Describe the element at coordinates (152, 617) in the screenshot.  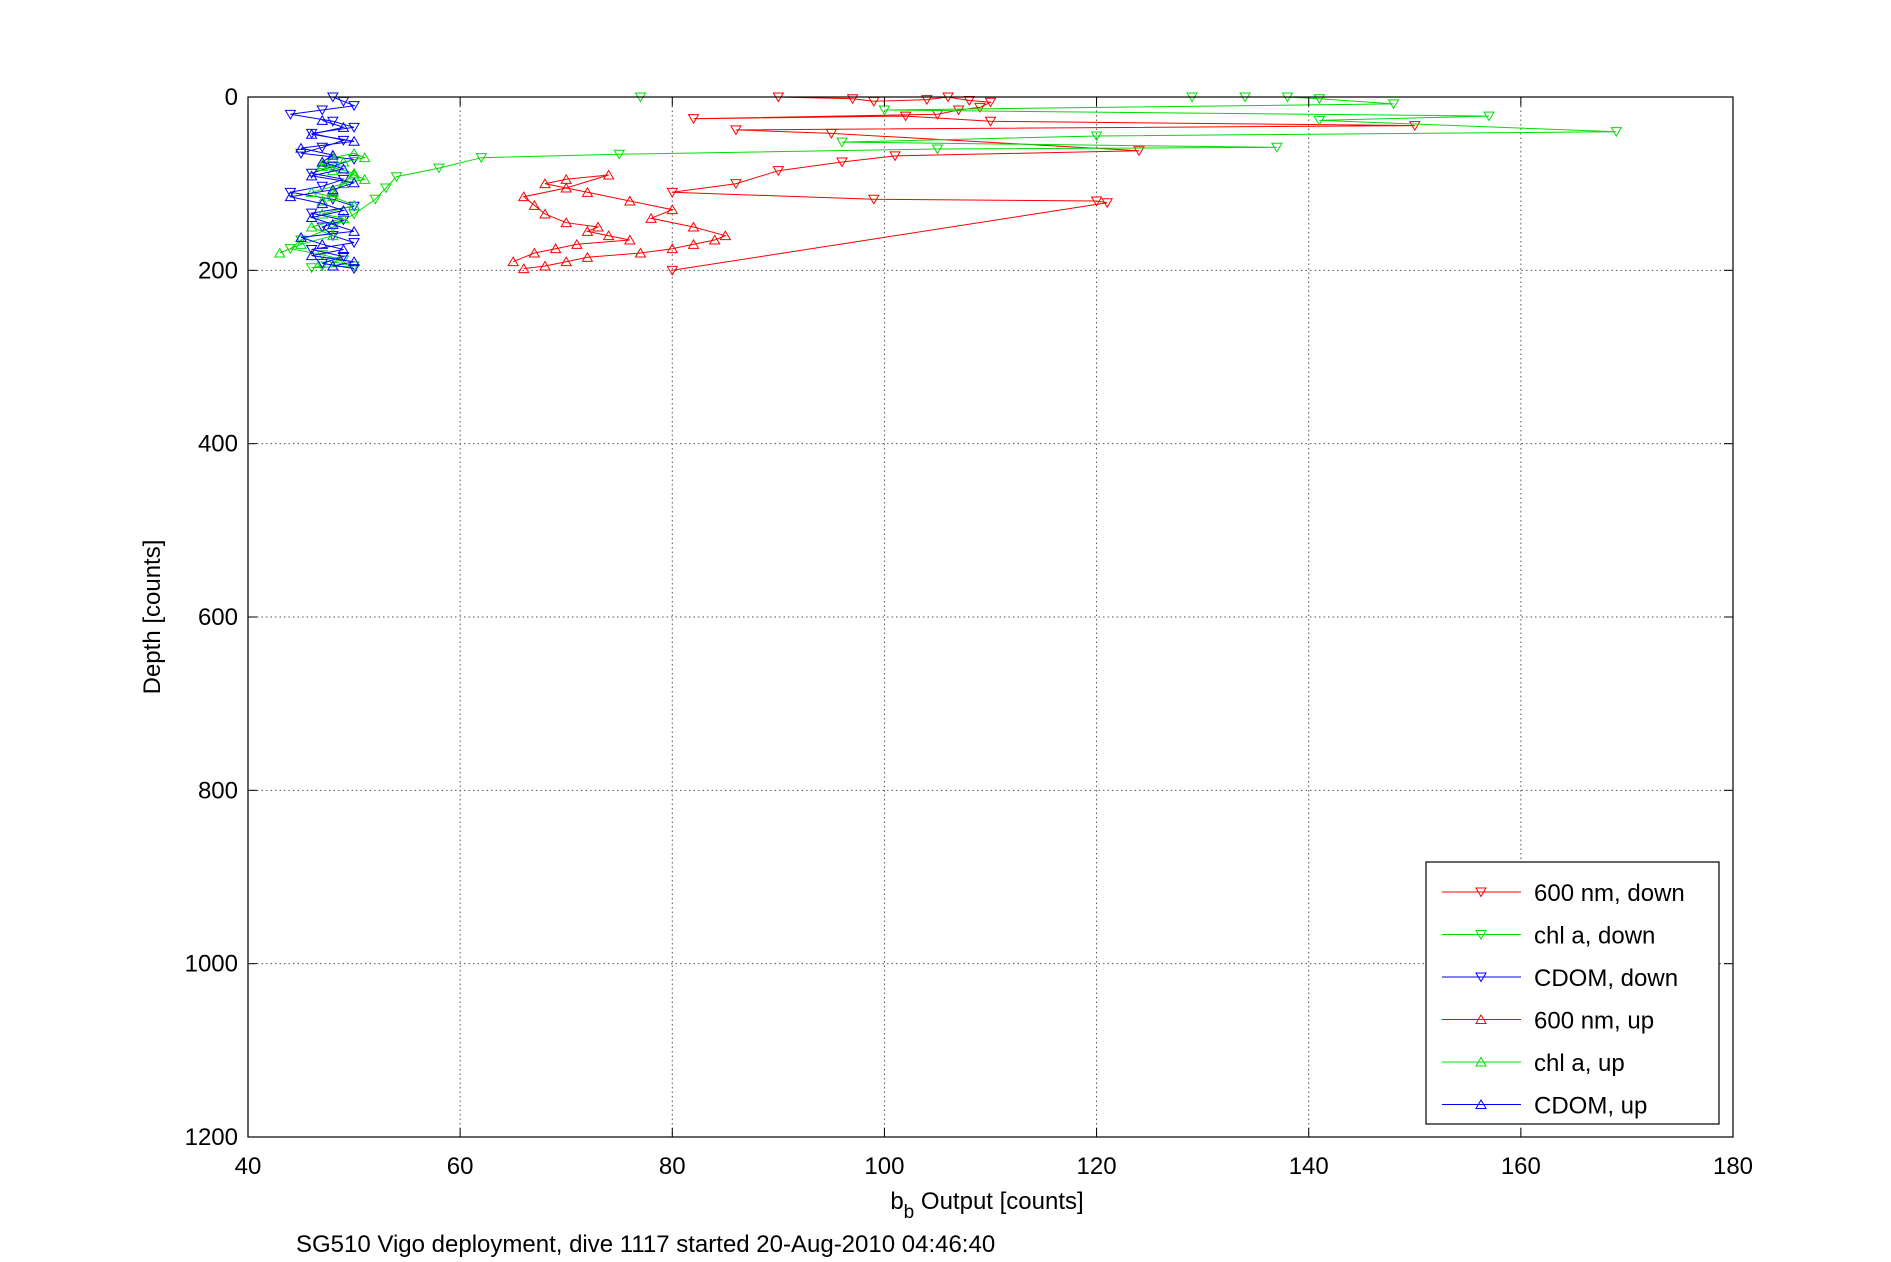
I see `y-axis-label: Depth [counts]` at that location.